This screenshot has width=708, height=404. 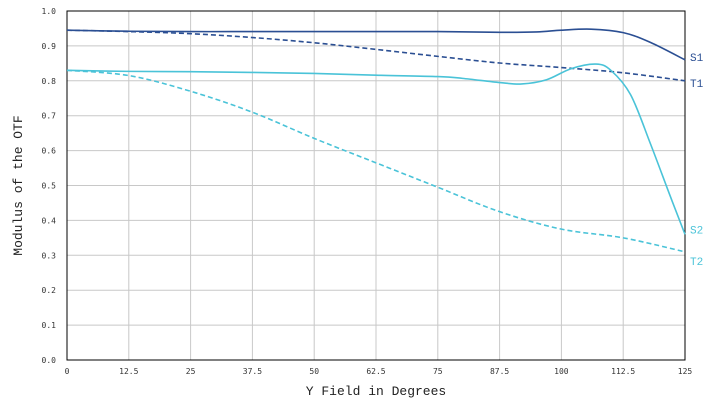 What do you see at coordinates (438, 371) in the screenshot?
I see `x-tick-label: 75` at bounding box center [438, 371].